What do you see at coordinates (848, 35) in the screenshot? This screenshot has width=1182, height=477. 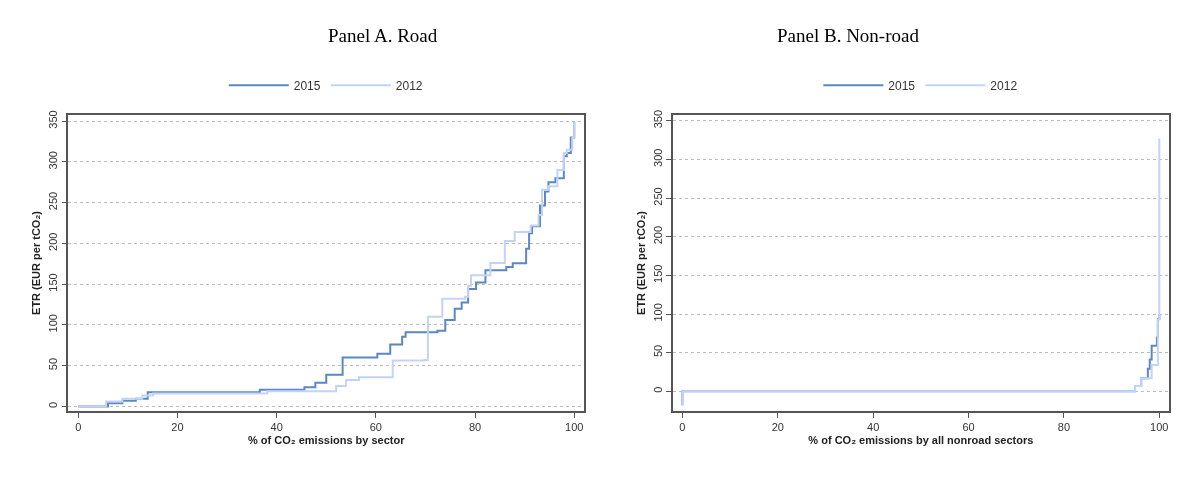 I see `chart-title: Panel B. Non-road` at bounding box center [848, 35].